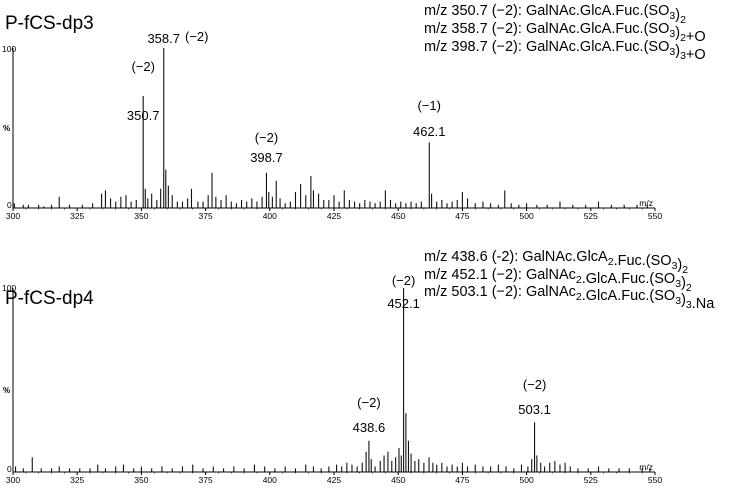 The height and width of the screenshot is (488, 745). What do you see at coordinates (534, 409) in the screenshot?
I see `peak-mz-label: 503.1` at bounding box center [534, 409].